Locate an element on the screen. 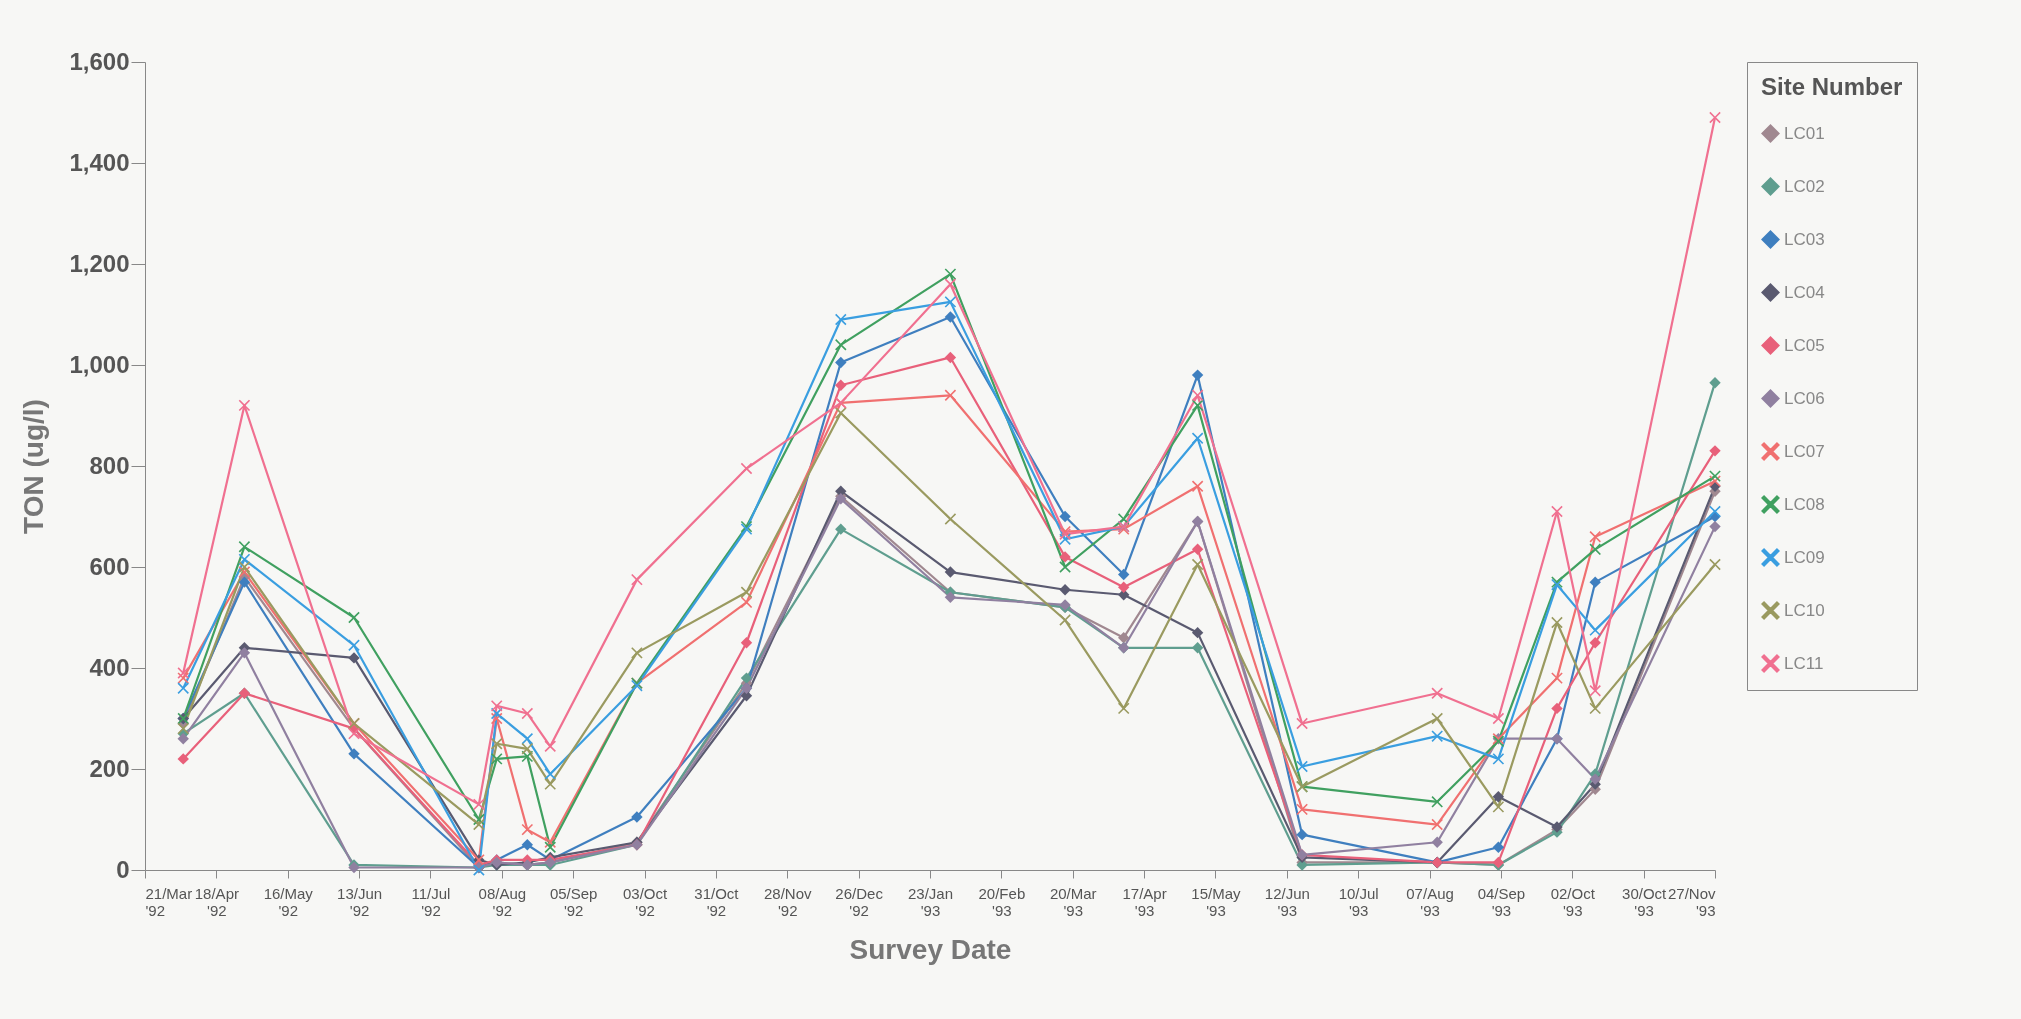 This screenshot has height=1019, width=2021. x-tick-label: 04/Sep '93 is located at coordinates (1501, 901).